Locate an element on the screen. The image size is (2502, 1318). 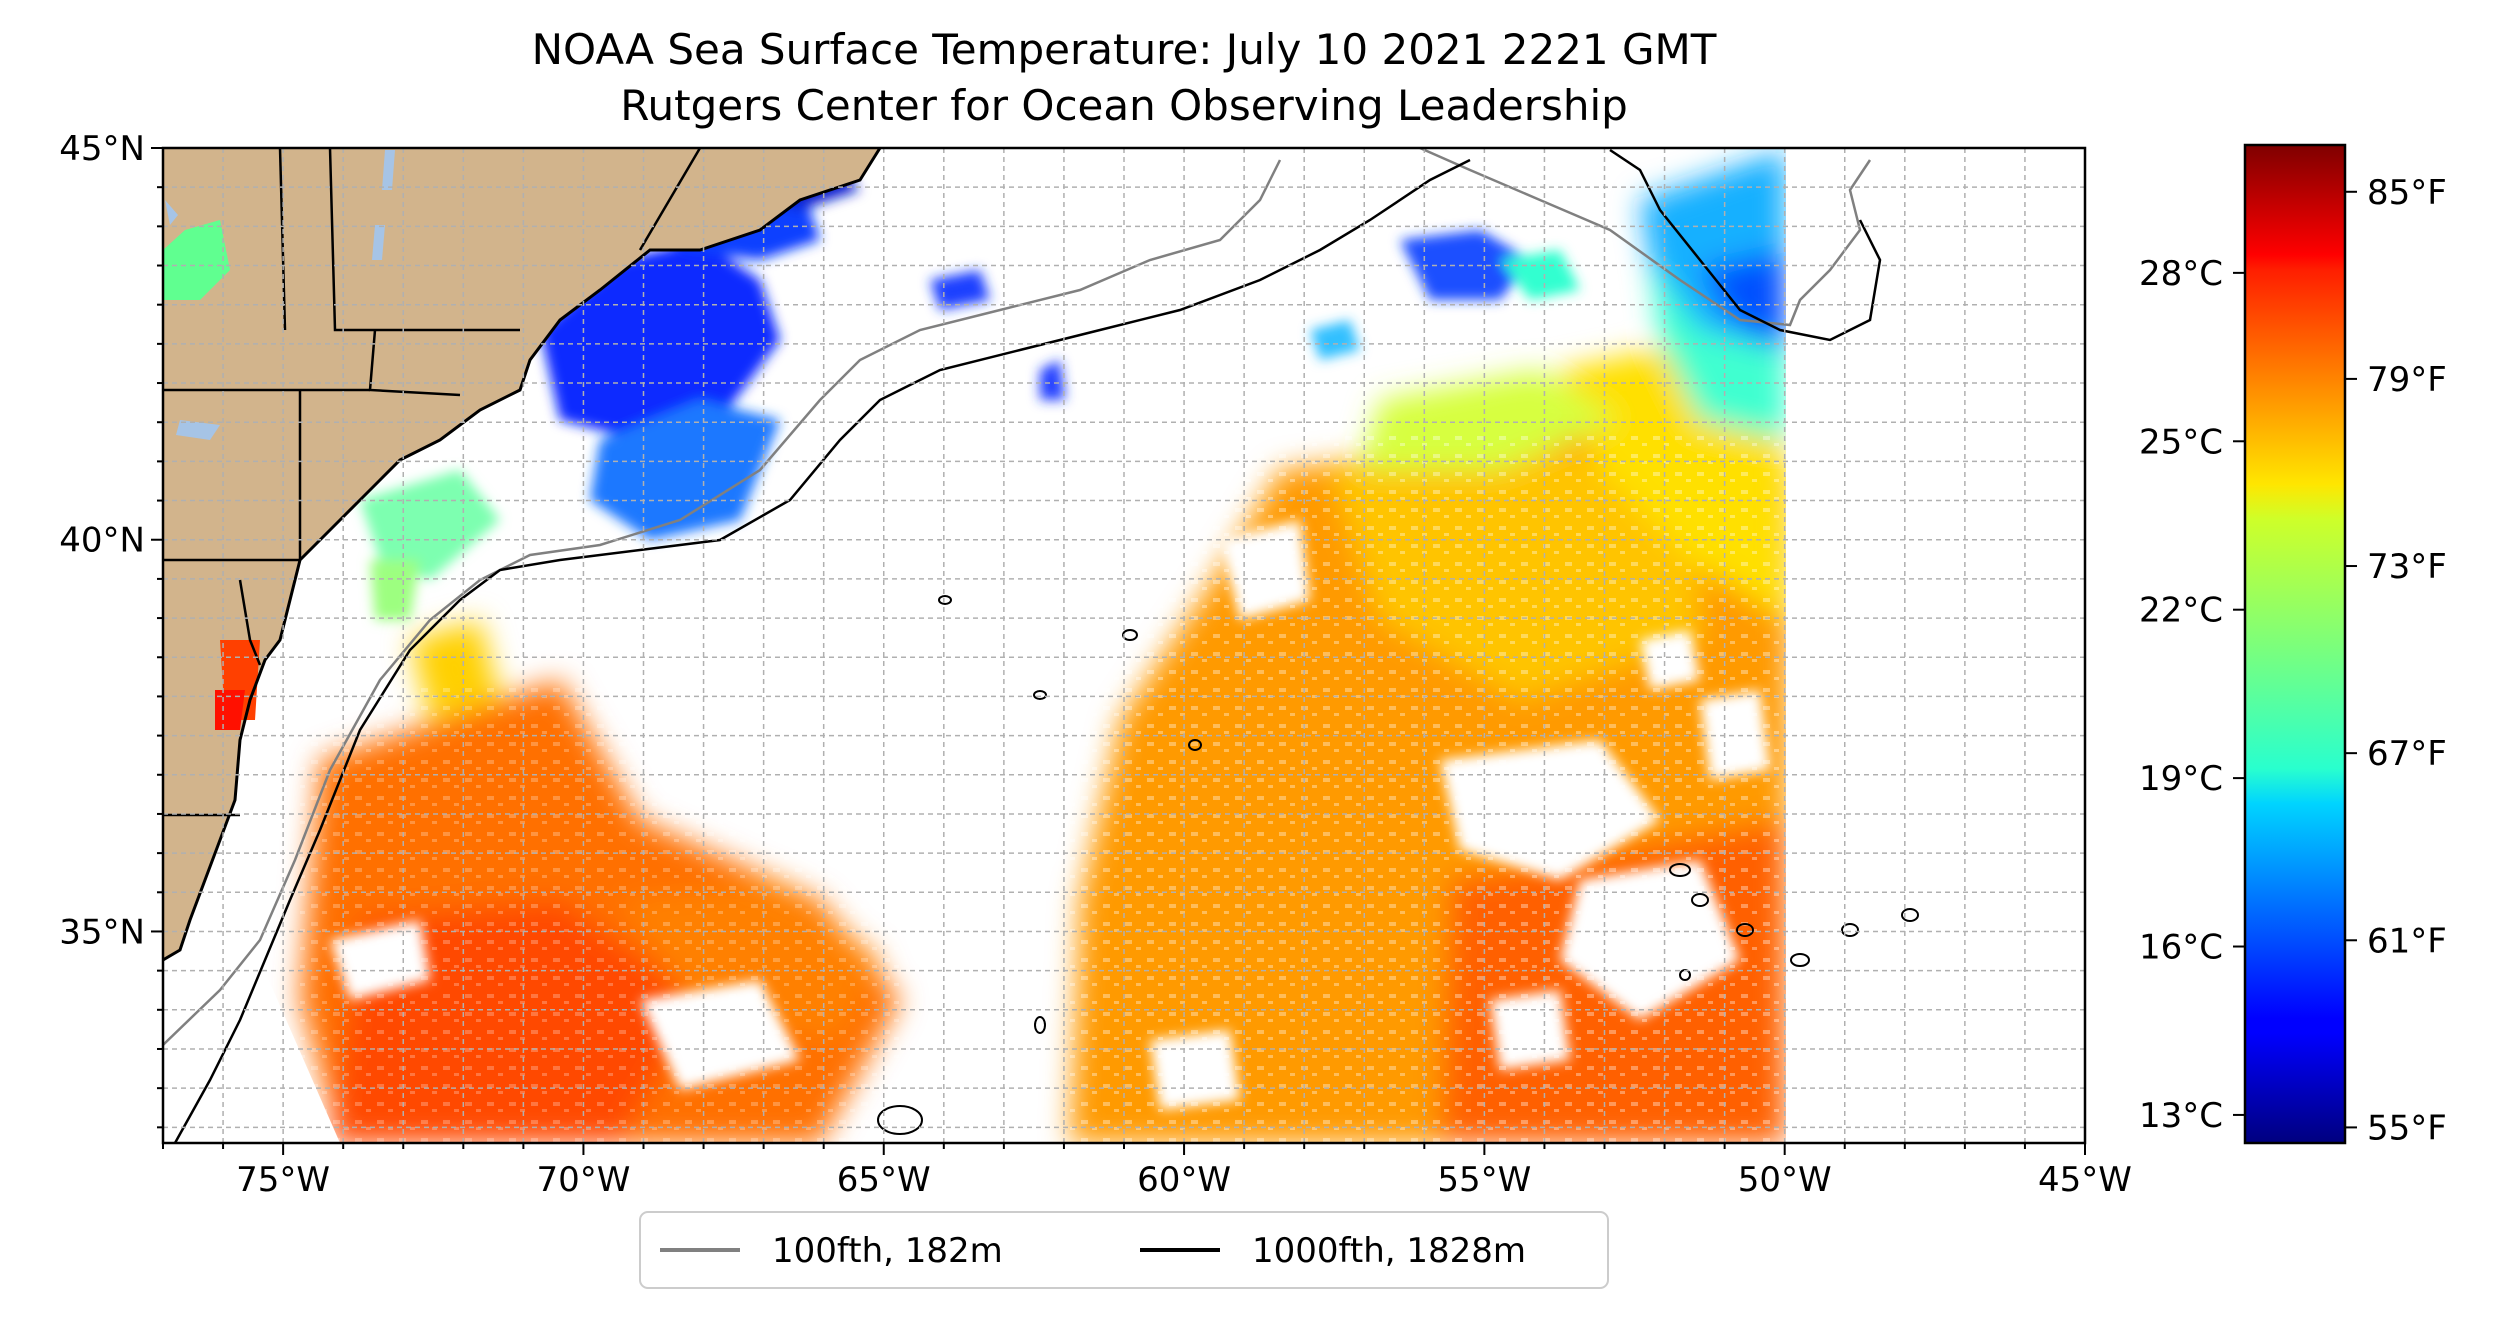
lon-tick-label: 65°W is located at coordinates (884, 1180).